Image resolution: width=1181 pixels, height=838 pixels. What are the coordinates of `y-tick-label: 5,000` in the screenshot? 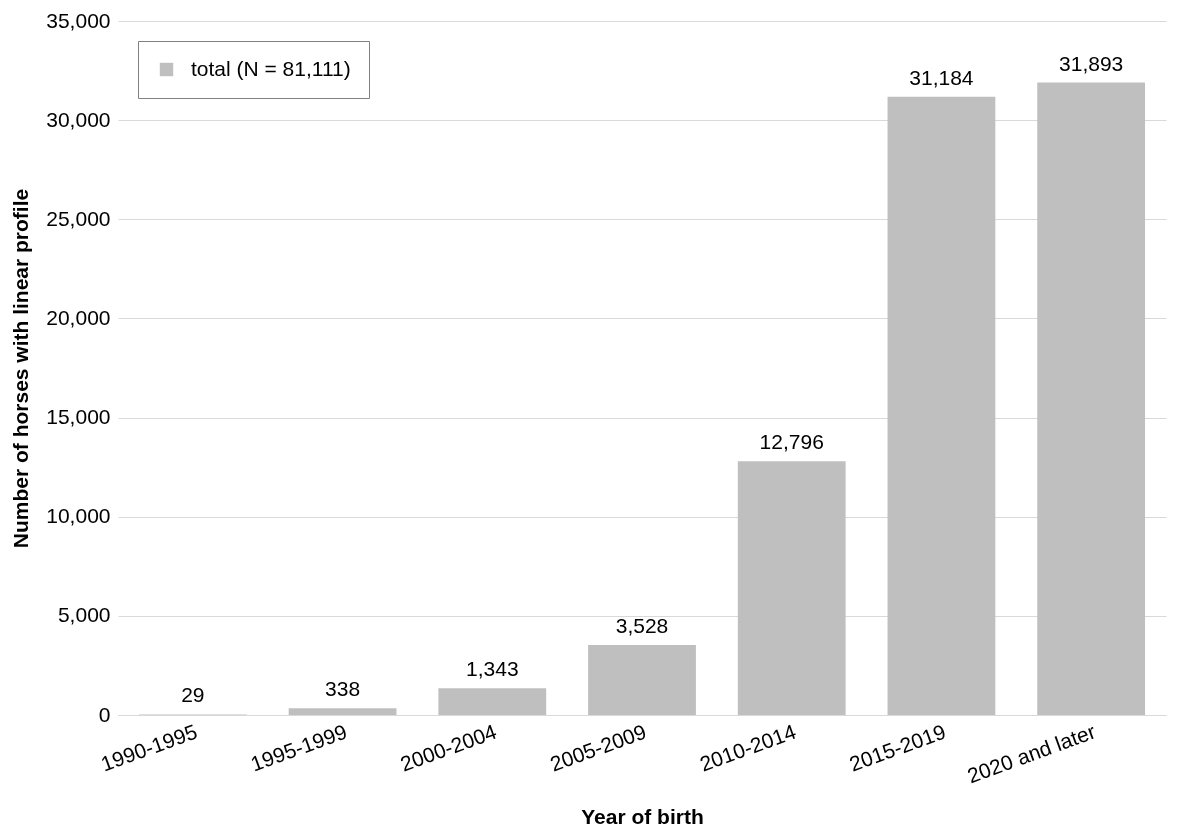 It's located at (84, 615).